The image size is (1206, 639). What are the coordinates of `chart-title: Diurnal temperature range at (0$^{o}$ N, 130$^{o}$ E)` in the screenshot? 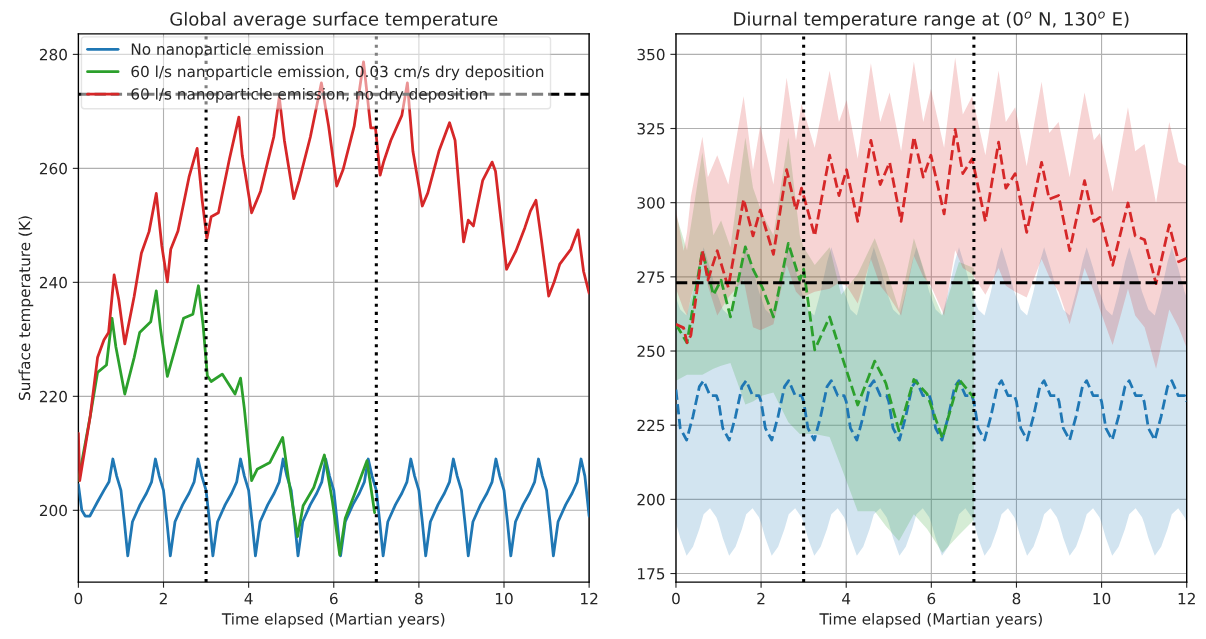 It's located at (931, 20).